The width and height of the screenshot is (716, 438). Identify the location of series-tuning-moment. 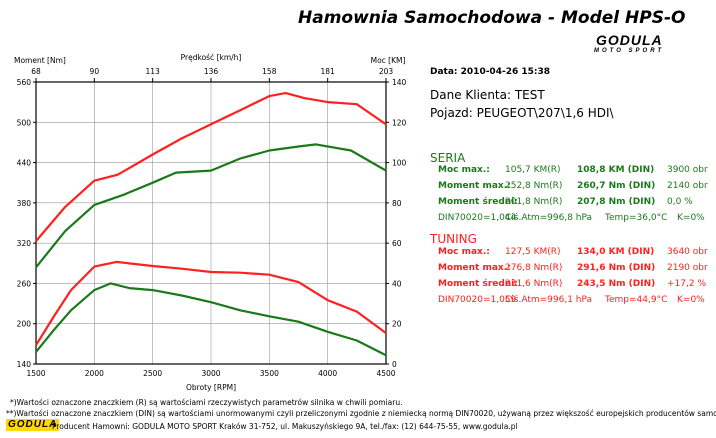
(211, 303).